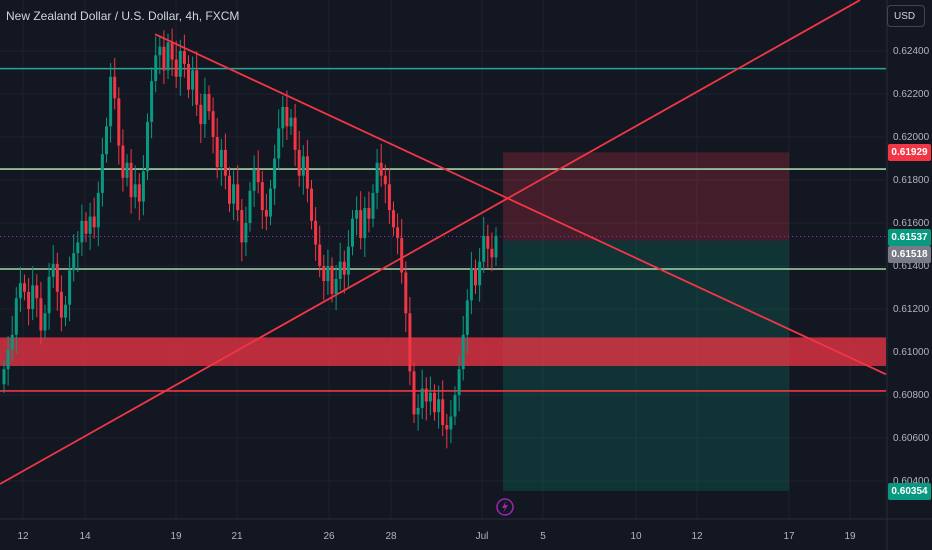  What do you see at coordinates (391, 536) in the screenshot?
I see `x-tick-label: 28` at bounding box center [391, 536].